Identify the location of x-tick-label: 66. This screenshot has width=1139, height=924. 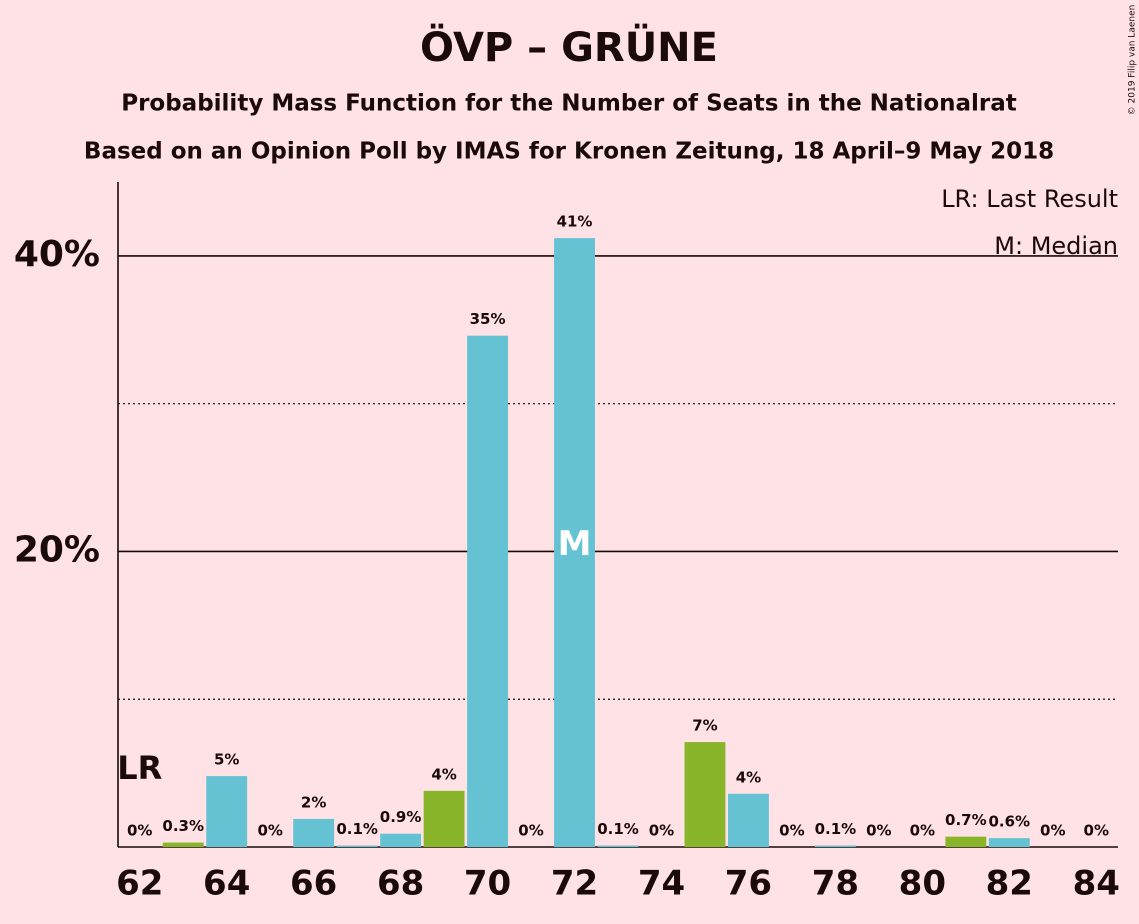
(313, 884).